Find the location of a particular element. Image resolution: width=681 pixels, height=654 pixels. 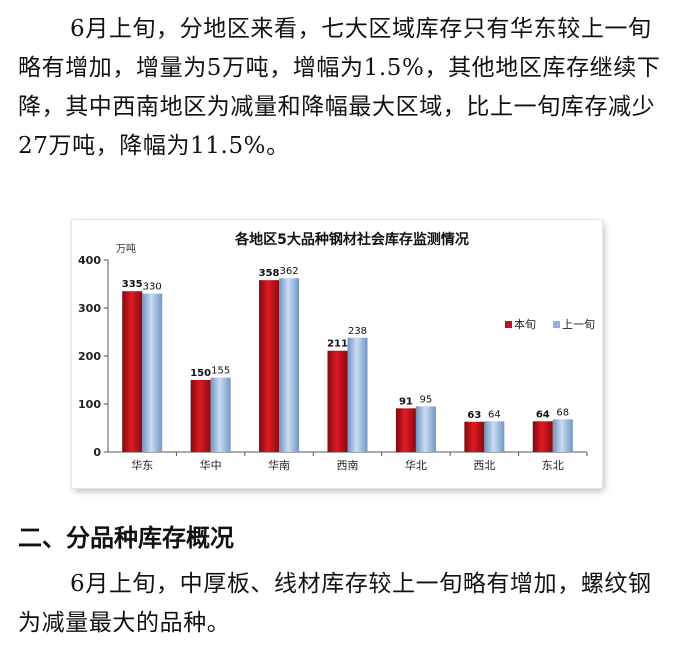

bar-value-label: 150 is located at coordinates (200, 373).